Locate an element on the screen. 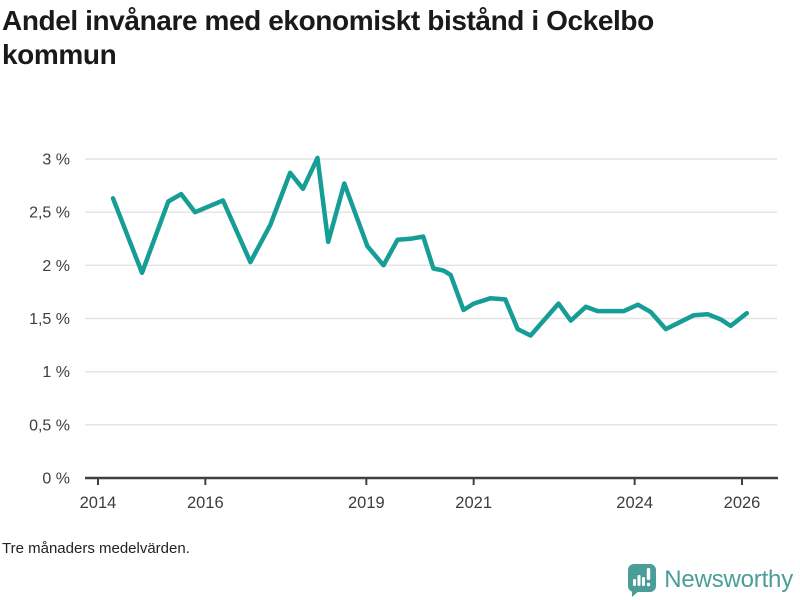 The image size is (800, 600). speech-bubble-tail is located at coordinates (637, 592).